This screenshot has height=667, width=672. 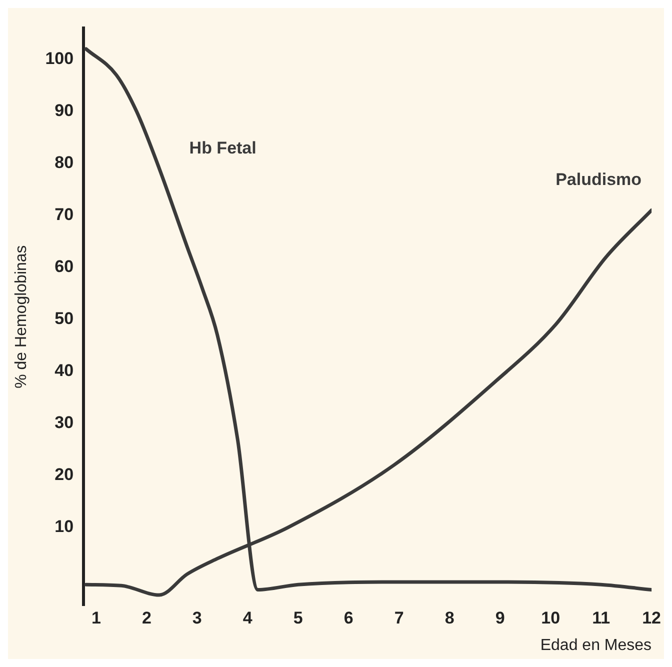 What do you see at coordinates (399, 618) in the screenshot?
I see `x-tick-label: 7` at bounding box center [399, 618].